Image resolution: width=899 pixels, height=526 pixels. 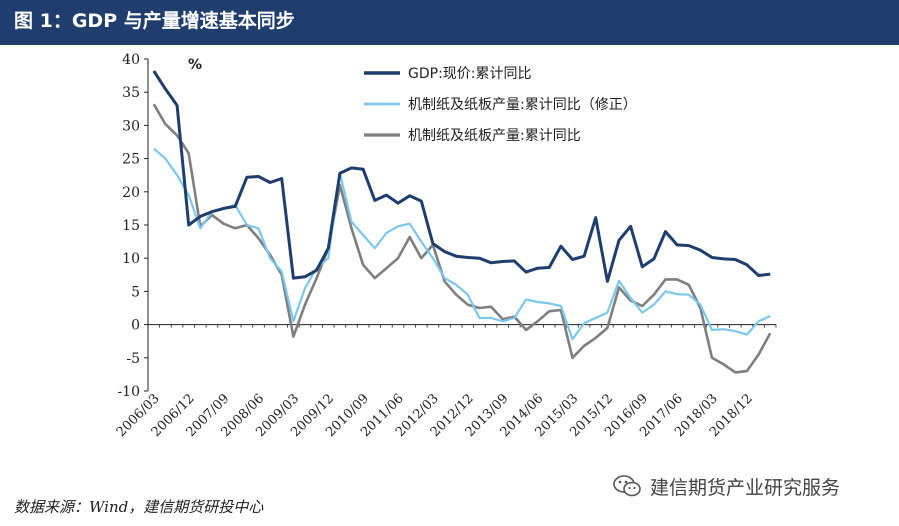 What do you see at coordinates (131, 226) in the screenshot?
I see `y-tick-label: 15` at bounding box center [131, 226].